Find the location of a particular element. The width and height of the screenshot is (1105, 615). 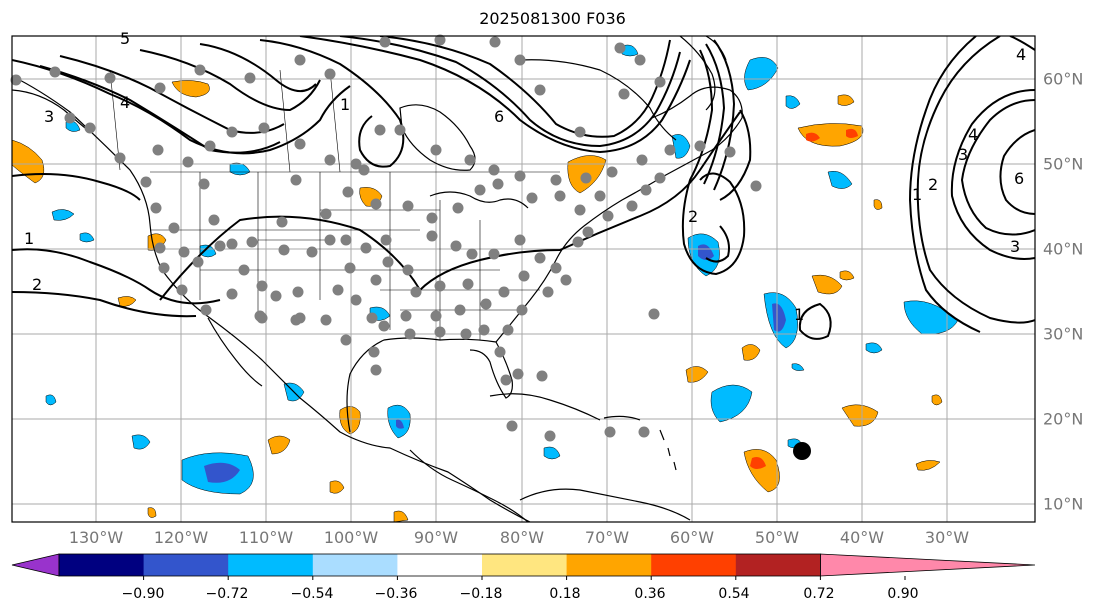

contour-label: 6 is located at coordinates (1019, 178).